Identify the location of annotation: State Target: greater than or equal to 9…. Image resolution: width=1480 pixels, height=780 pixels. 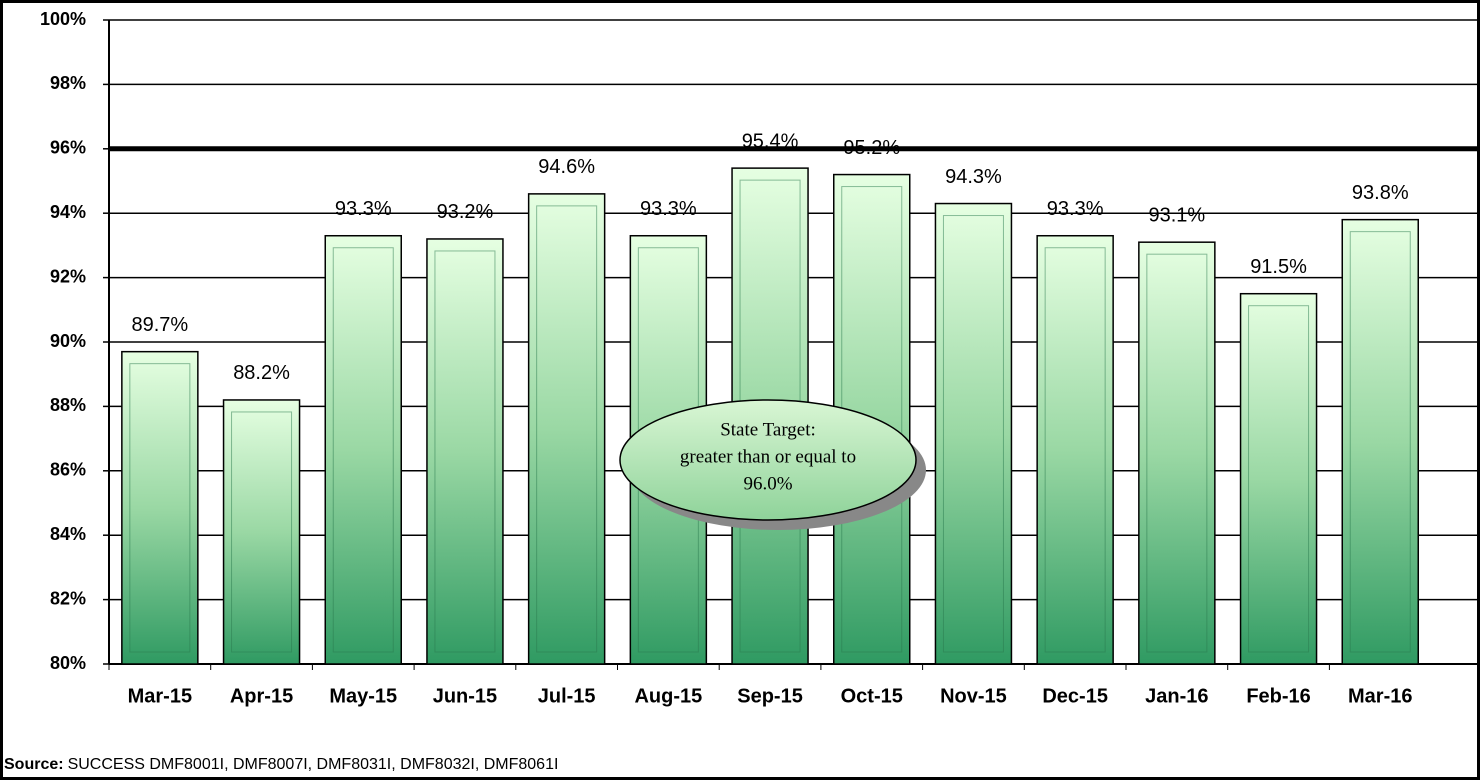
(772, 464).